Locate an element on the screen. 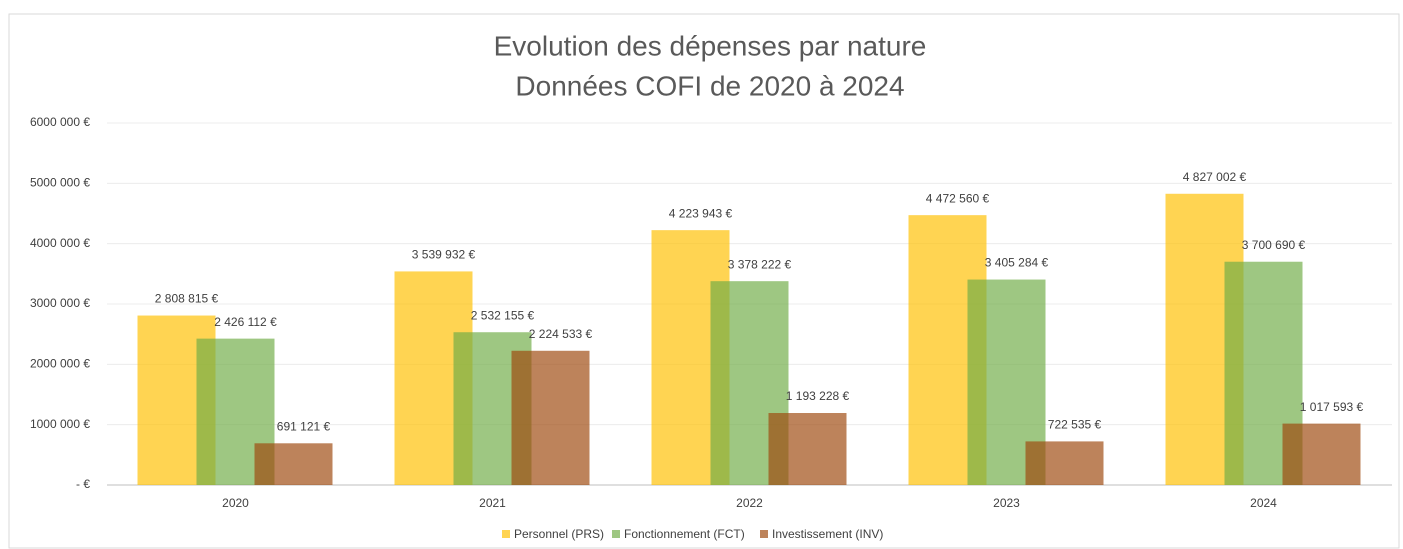 This screenshot has height=549, width=1403. data-label: 1 017 593 € is located at coordinates (1332, 407).